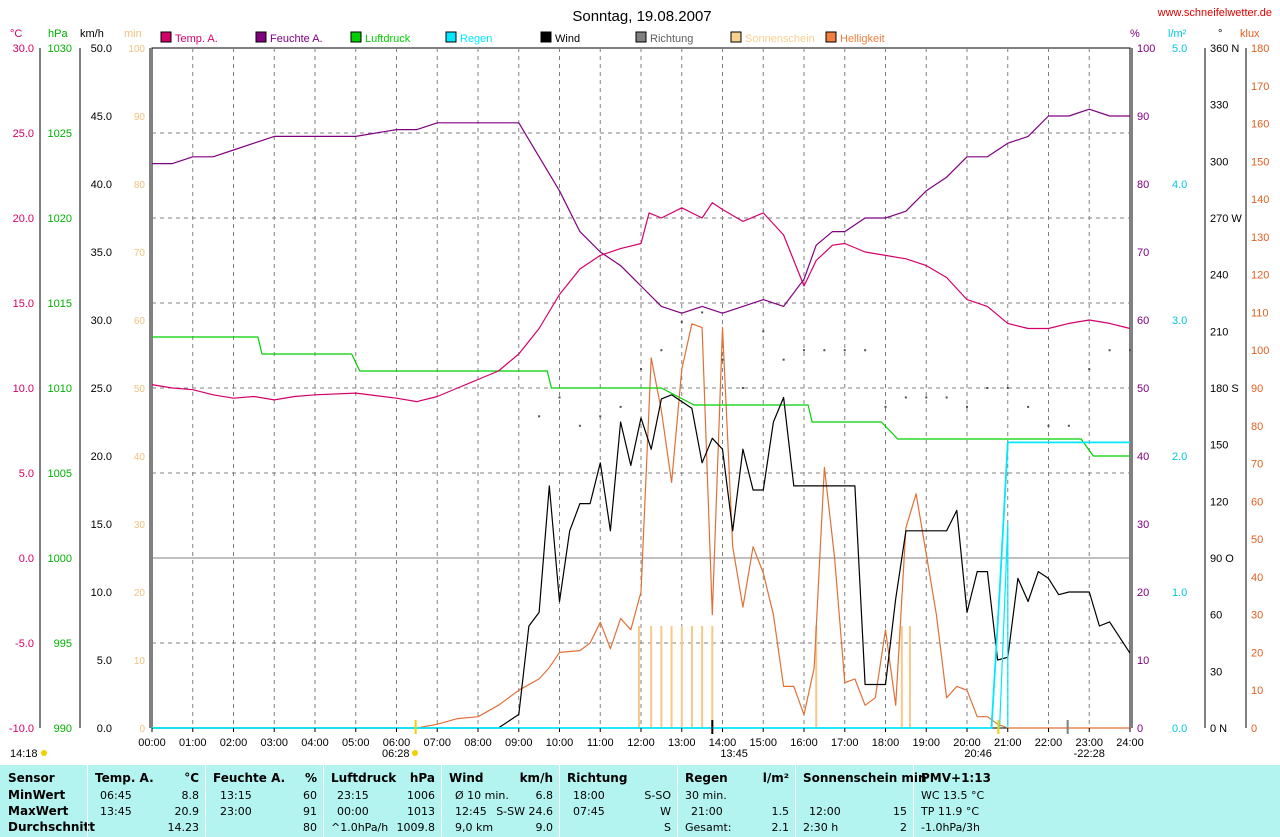 This screenshot has height=837, width=1280. Describe the element at coordinates (1257, 427) in the screenshot. I see `lux-tick-label: 80` at that location.